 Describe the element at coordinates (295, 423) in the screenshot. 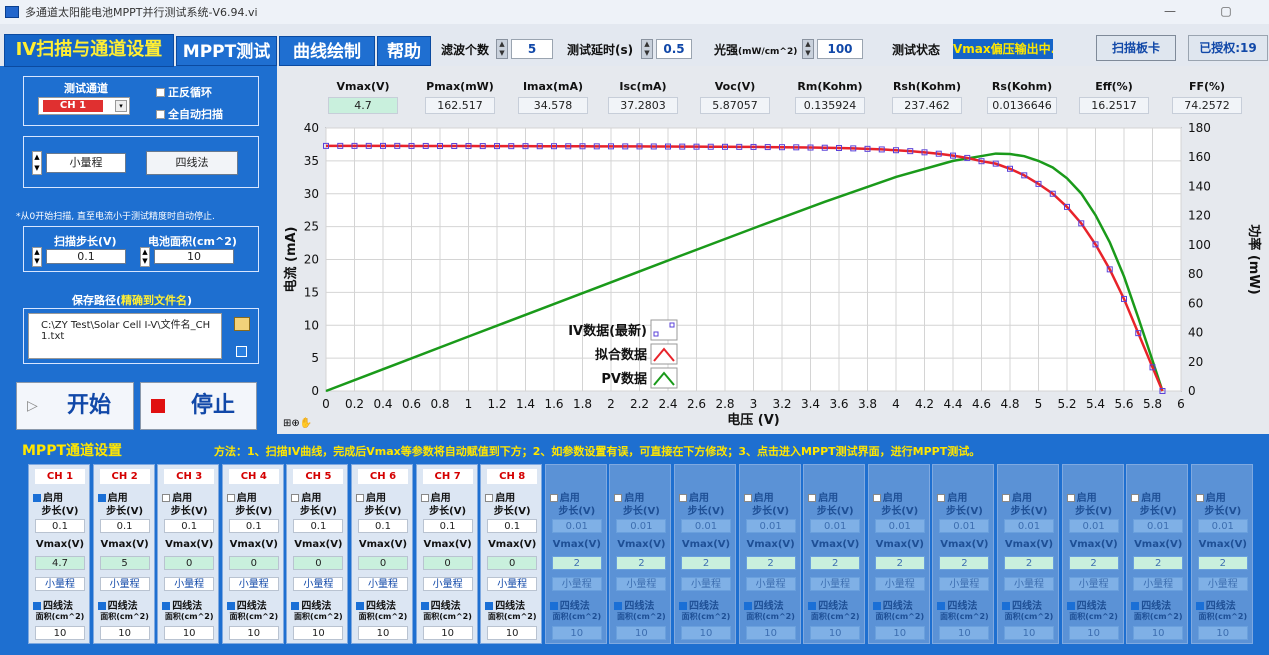

I see `zoom-in-icon: ⊕` at that location.